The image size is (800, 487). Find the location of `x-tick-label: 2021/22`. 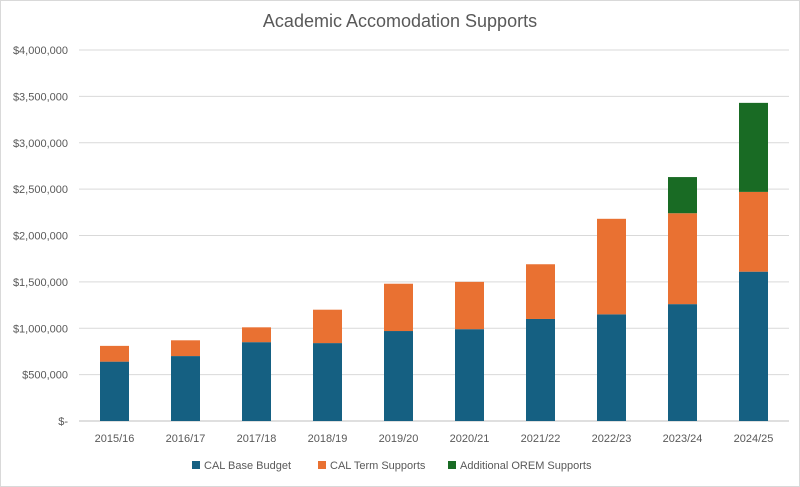

x-tick-label: 2021/22 is located at coordinates (541, 439).